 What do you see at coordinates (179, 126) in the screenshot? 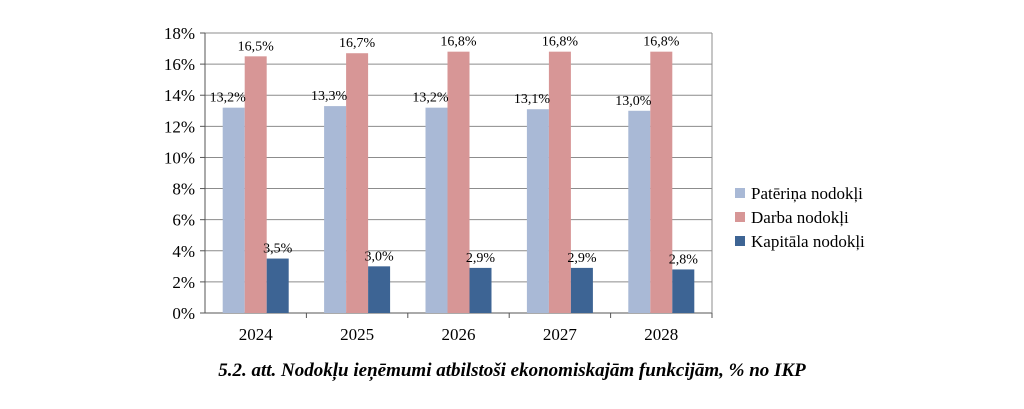
I see `y-tick-label: 12%` at bounding box center [179, 126].